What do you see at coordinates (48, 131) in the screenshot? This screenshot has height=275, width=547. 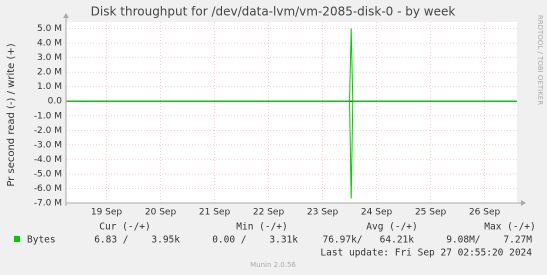 I see `y-tick-label: -2.0 M` at bounding box center [48, 131].